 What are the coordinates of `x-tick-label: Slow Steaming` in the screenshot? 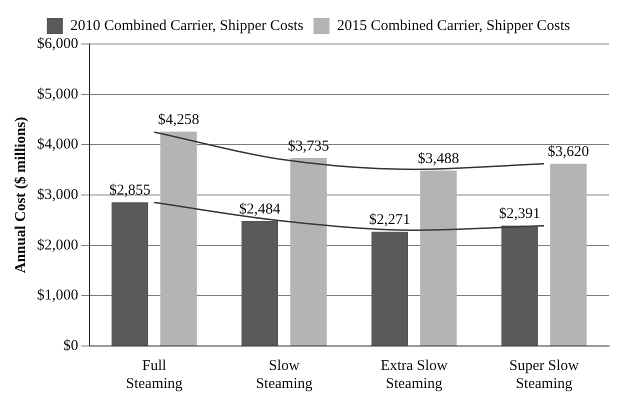 It's located at (284, 375).